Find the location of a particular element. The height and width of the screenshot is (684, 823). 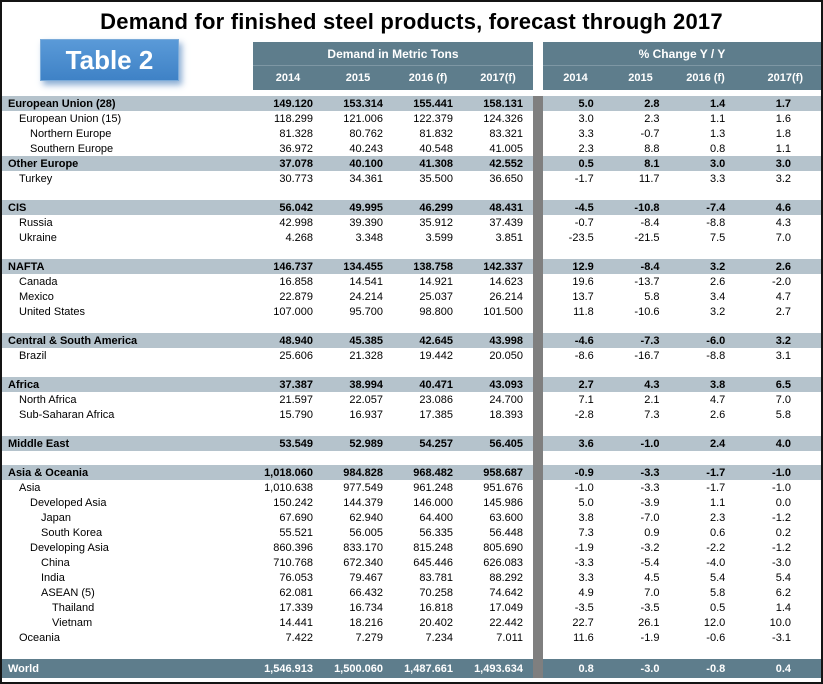

pct-value: -7.4 is located at coordinates (716, 207).